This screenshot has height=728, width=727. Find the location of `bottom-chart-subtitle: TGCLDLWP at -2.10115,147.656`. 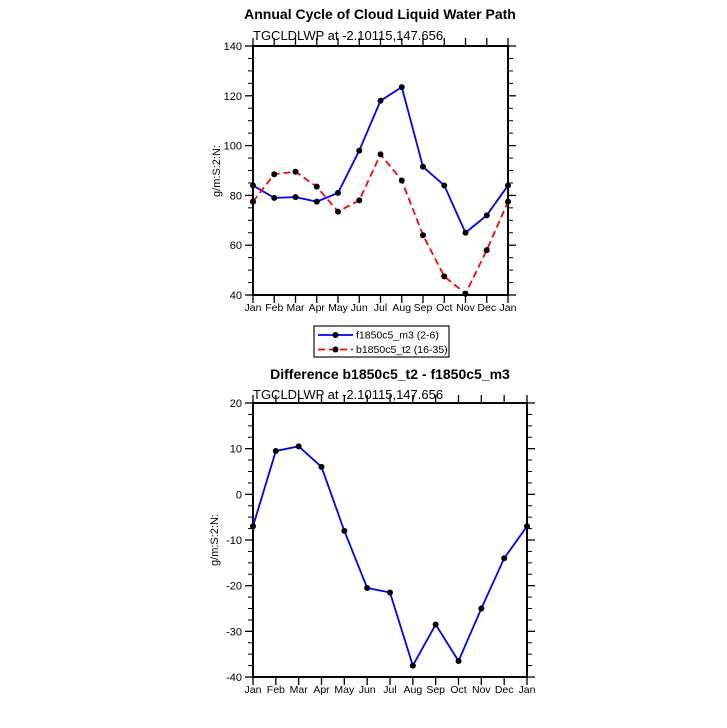

bottom-chart-subtitle: TGCLDLWP at -2.10115,147.656 is located at coordinates (348, 394).